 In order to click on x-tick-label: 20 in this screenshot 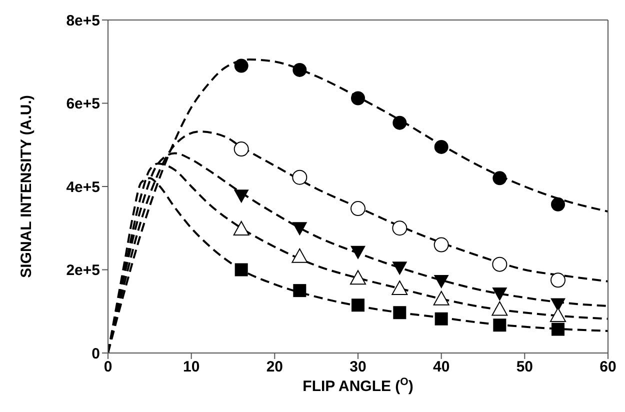, I will do `click(275, 367)`.